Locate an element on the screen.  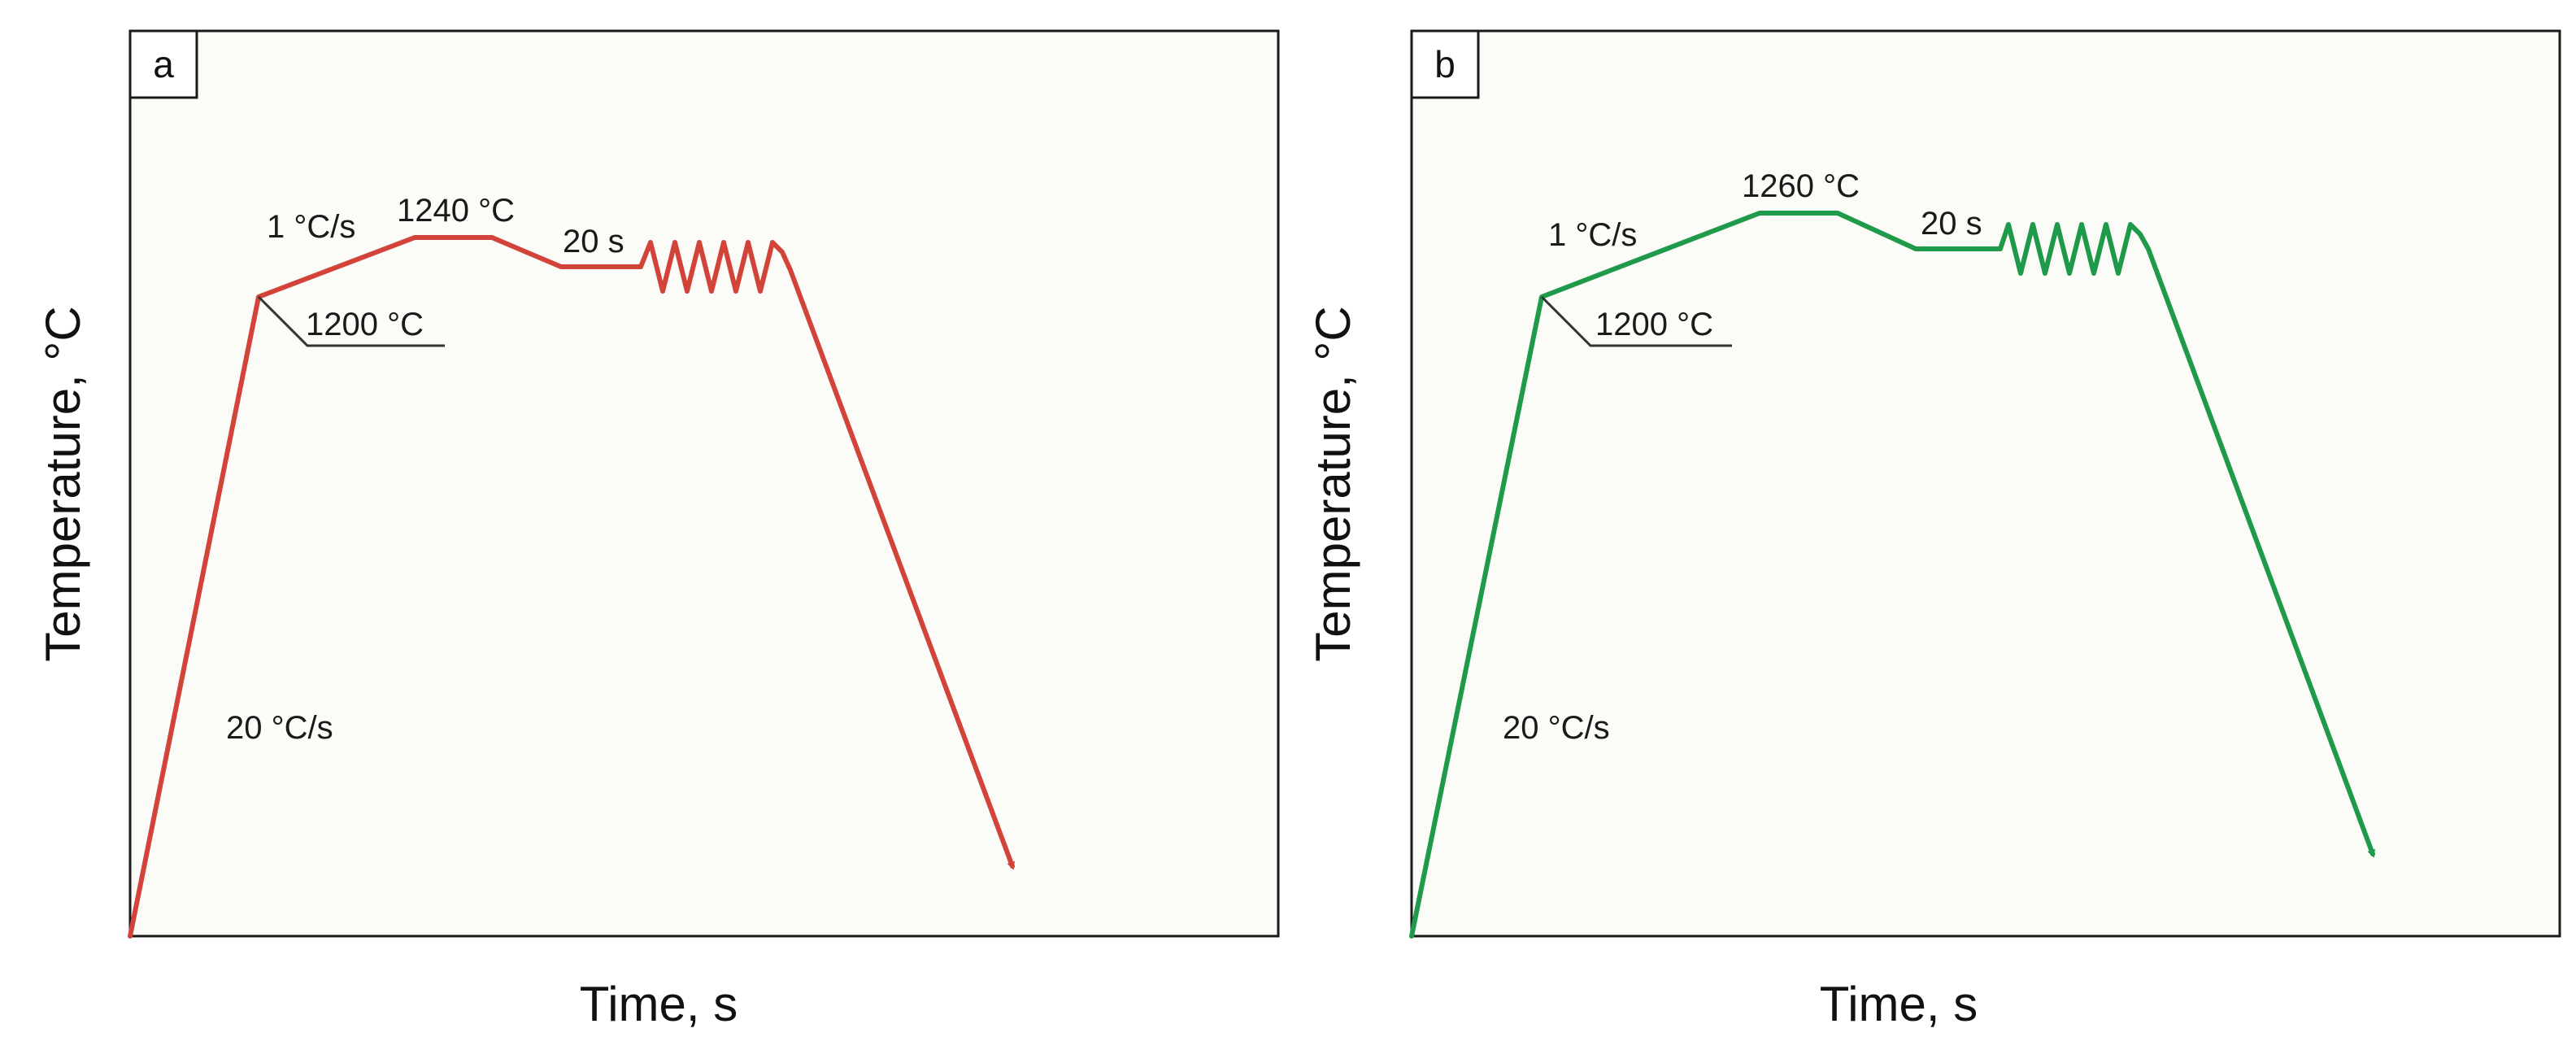
panel-a-1200-leader is located at coordinates (351, 321).